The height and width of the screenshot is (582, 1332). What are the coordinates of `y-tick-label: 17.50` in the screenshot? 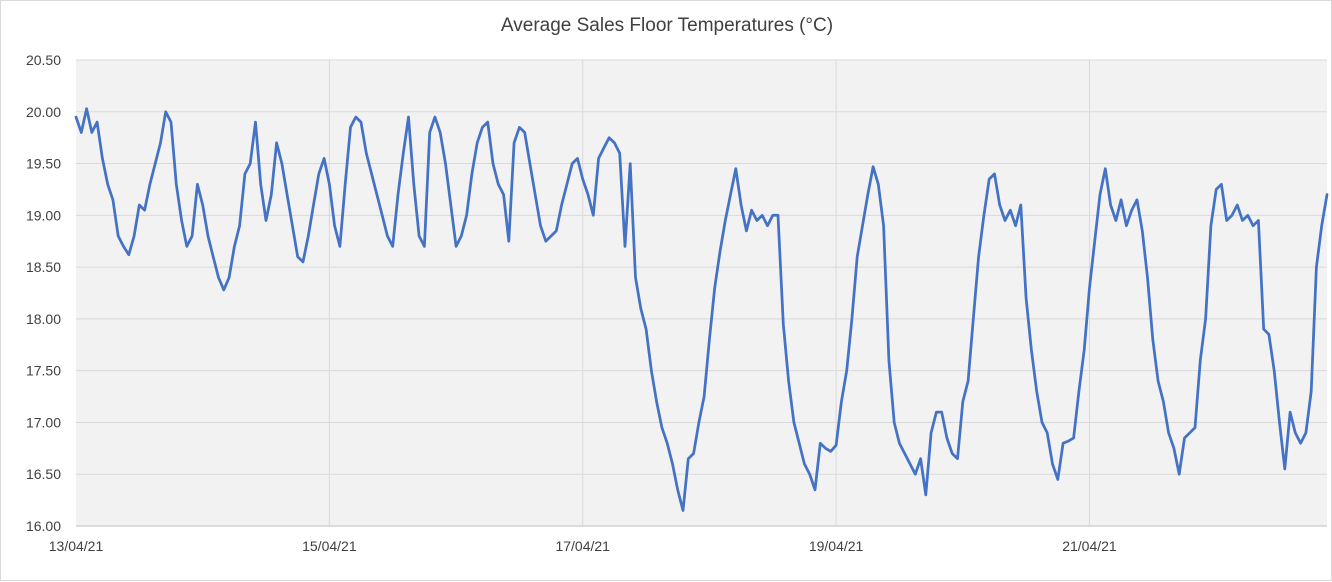 It's located at (43, 371).